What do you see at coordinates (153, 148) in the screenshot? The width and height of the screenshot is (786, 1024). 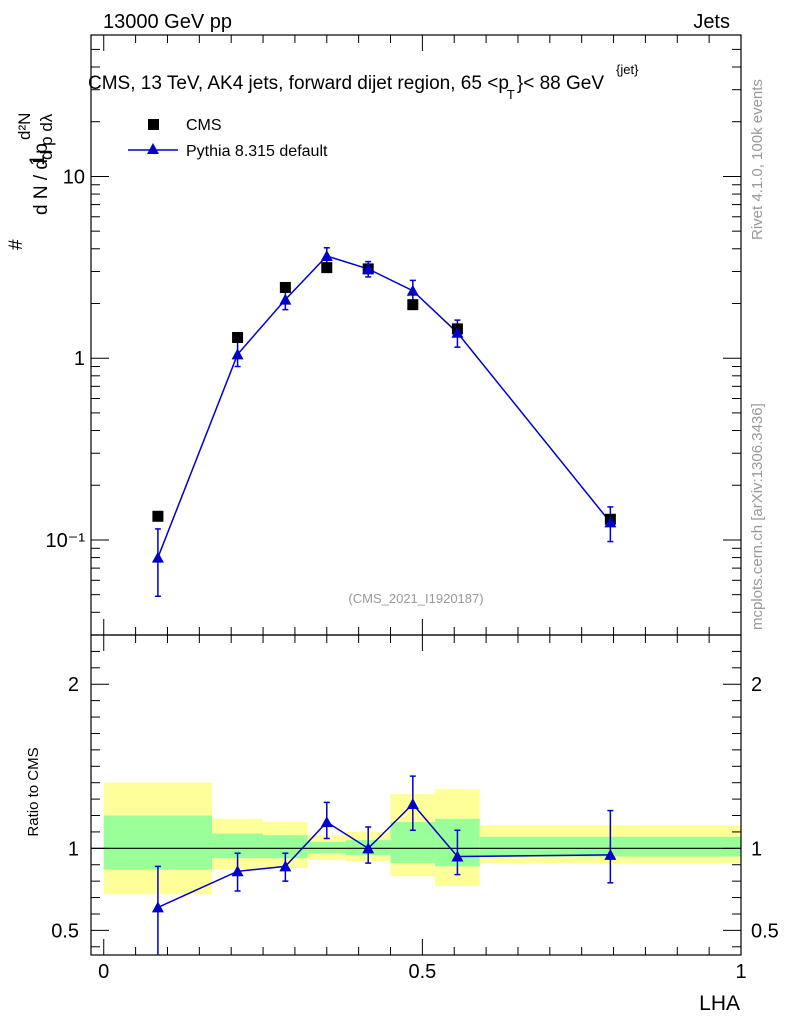 I see `legend-marker-mc` at bounding box center [153, 148].